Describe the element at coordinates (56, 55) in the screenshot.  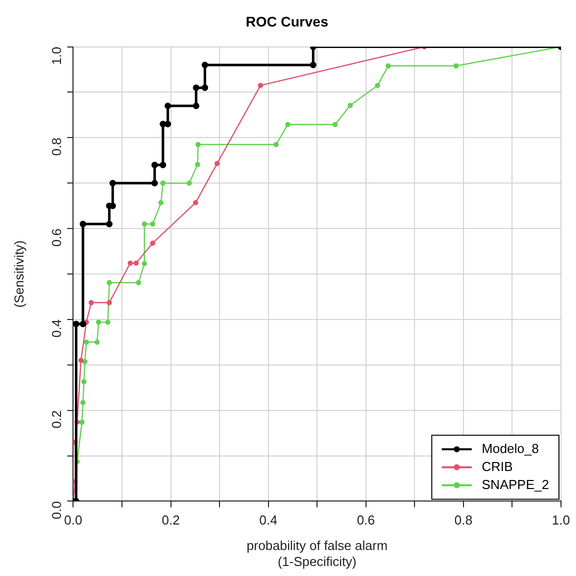
I see `y-tick-label: 1.0` at that location.